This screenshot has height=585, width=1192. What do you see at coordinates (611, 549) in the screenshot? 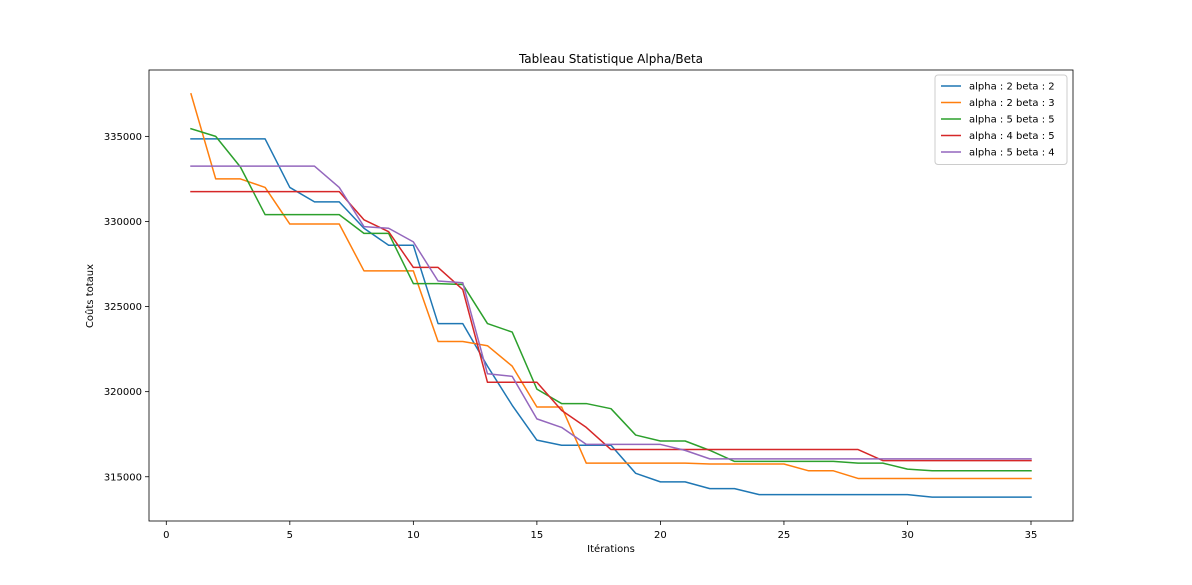
I see `x-axis-label: Itérations` at bounding box center [611, 549].